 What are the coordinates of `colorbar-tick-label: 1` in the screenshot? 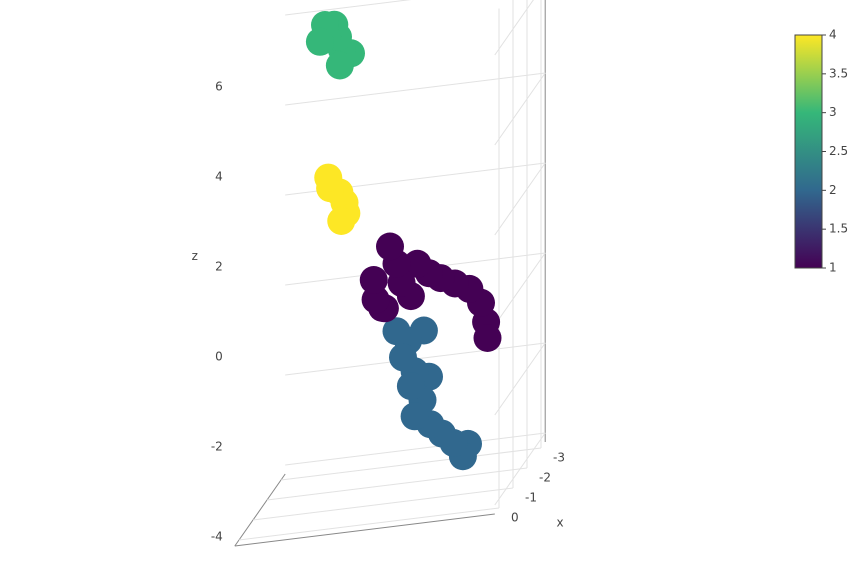 It's located at (833, 268).